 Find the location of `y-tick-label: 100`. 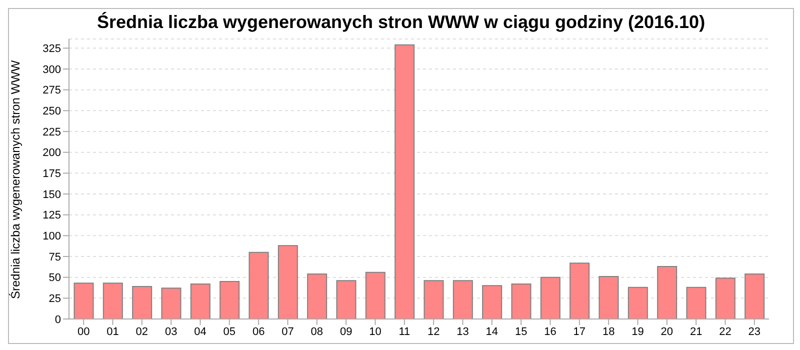

y-tick-label: 100 is located at coordinates (51, 236).